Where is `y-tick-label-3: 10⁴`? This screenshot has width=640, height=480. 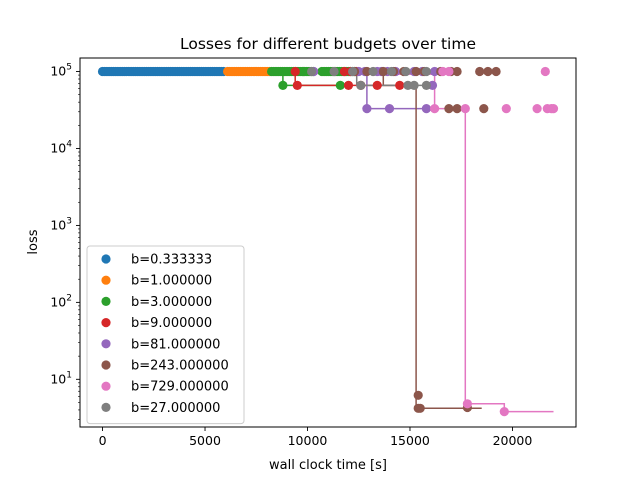
y-tick-label-3: 10⁴ is located at coordinates (61, 147).